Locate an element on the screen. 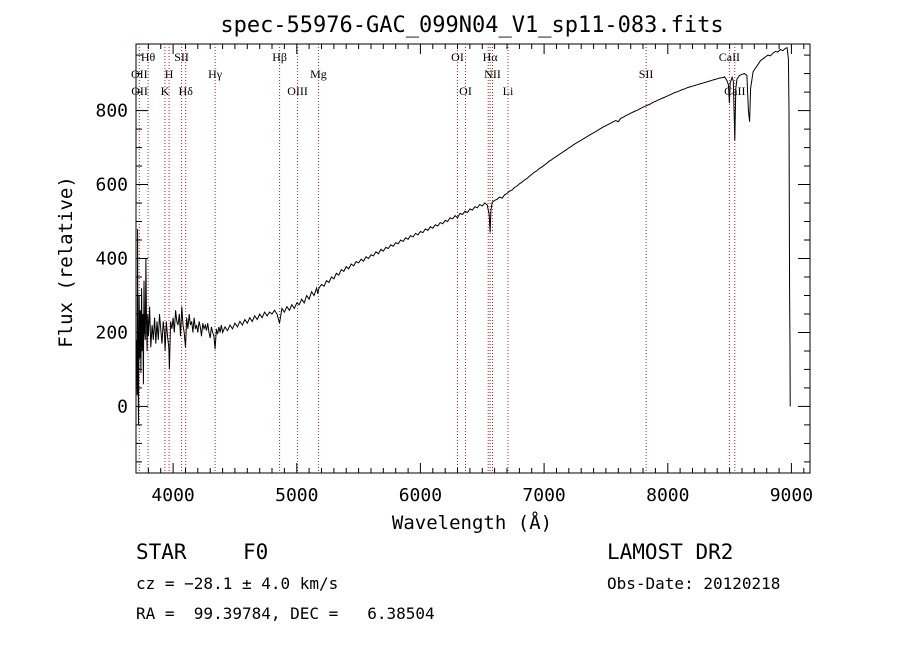 This screenshot has height=649, width=900. line-label: OIII is located at coordinates (297, 91).